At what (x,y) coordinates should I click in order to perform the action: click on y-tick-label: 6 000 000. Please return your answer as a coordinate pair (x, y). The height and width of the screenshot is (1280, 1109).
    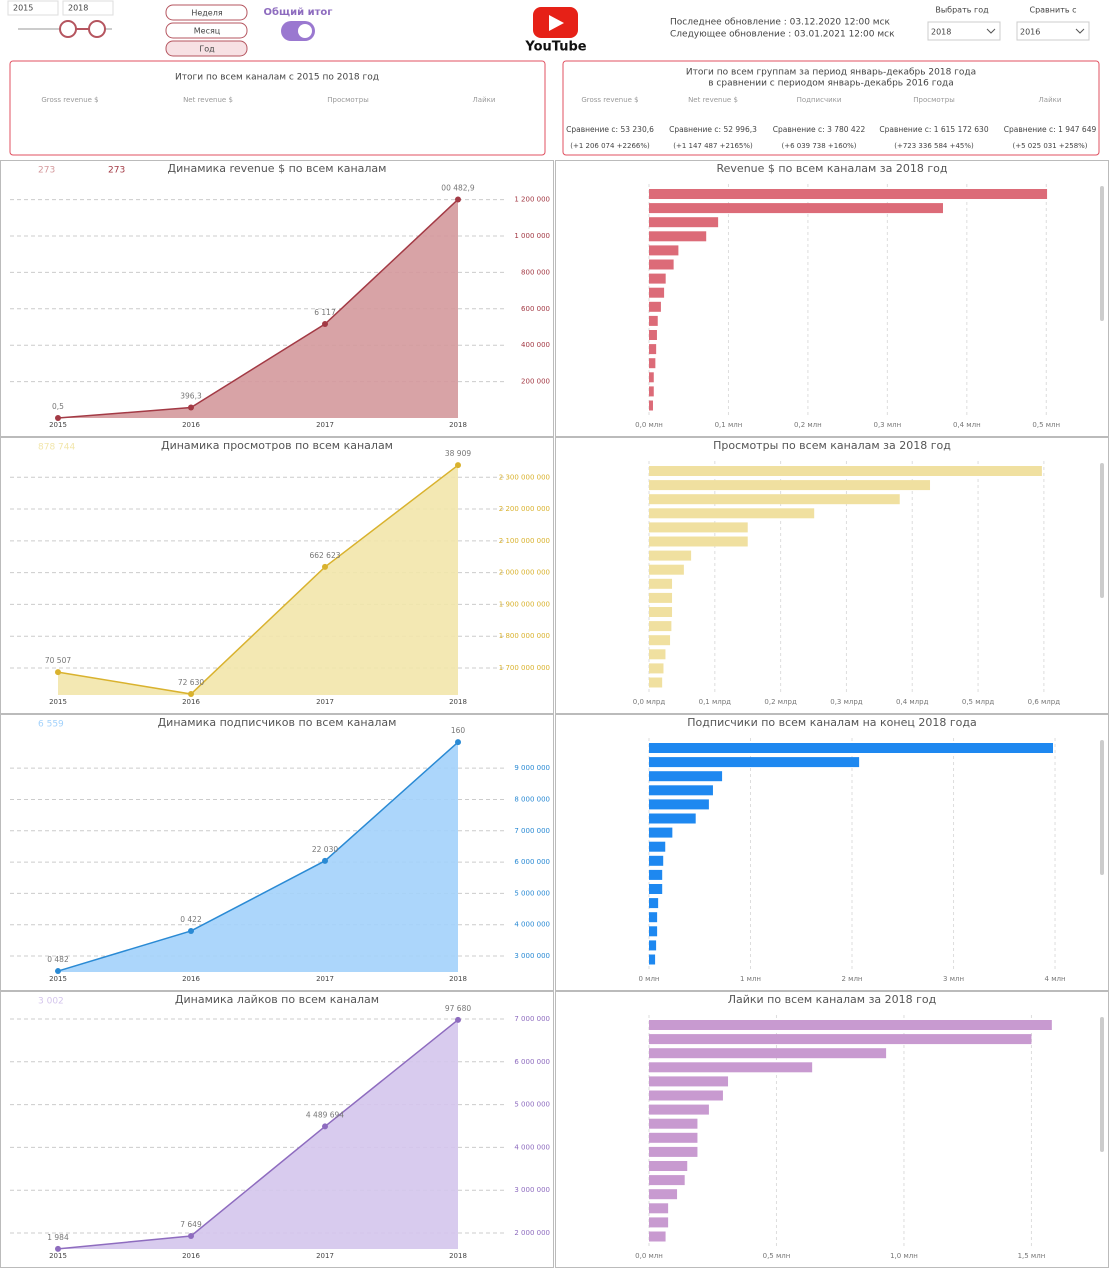
    Looking at the image, I should click on (532, 862).